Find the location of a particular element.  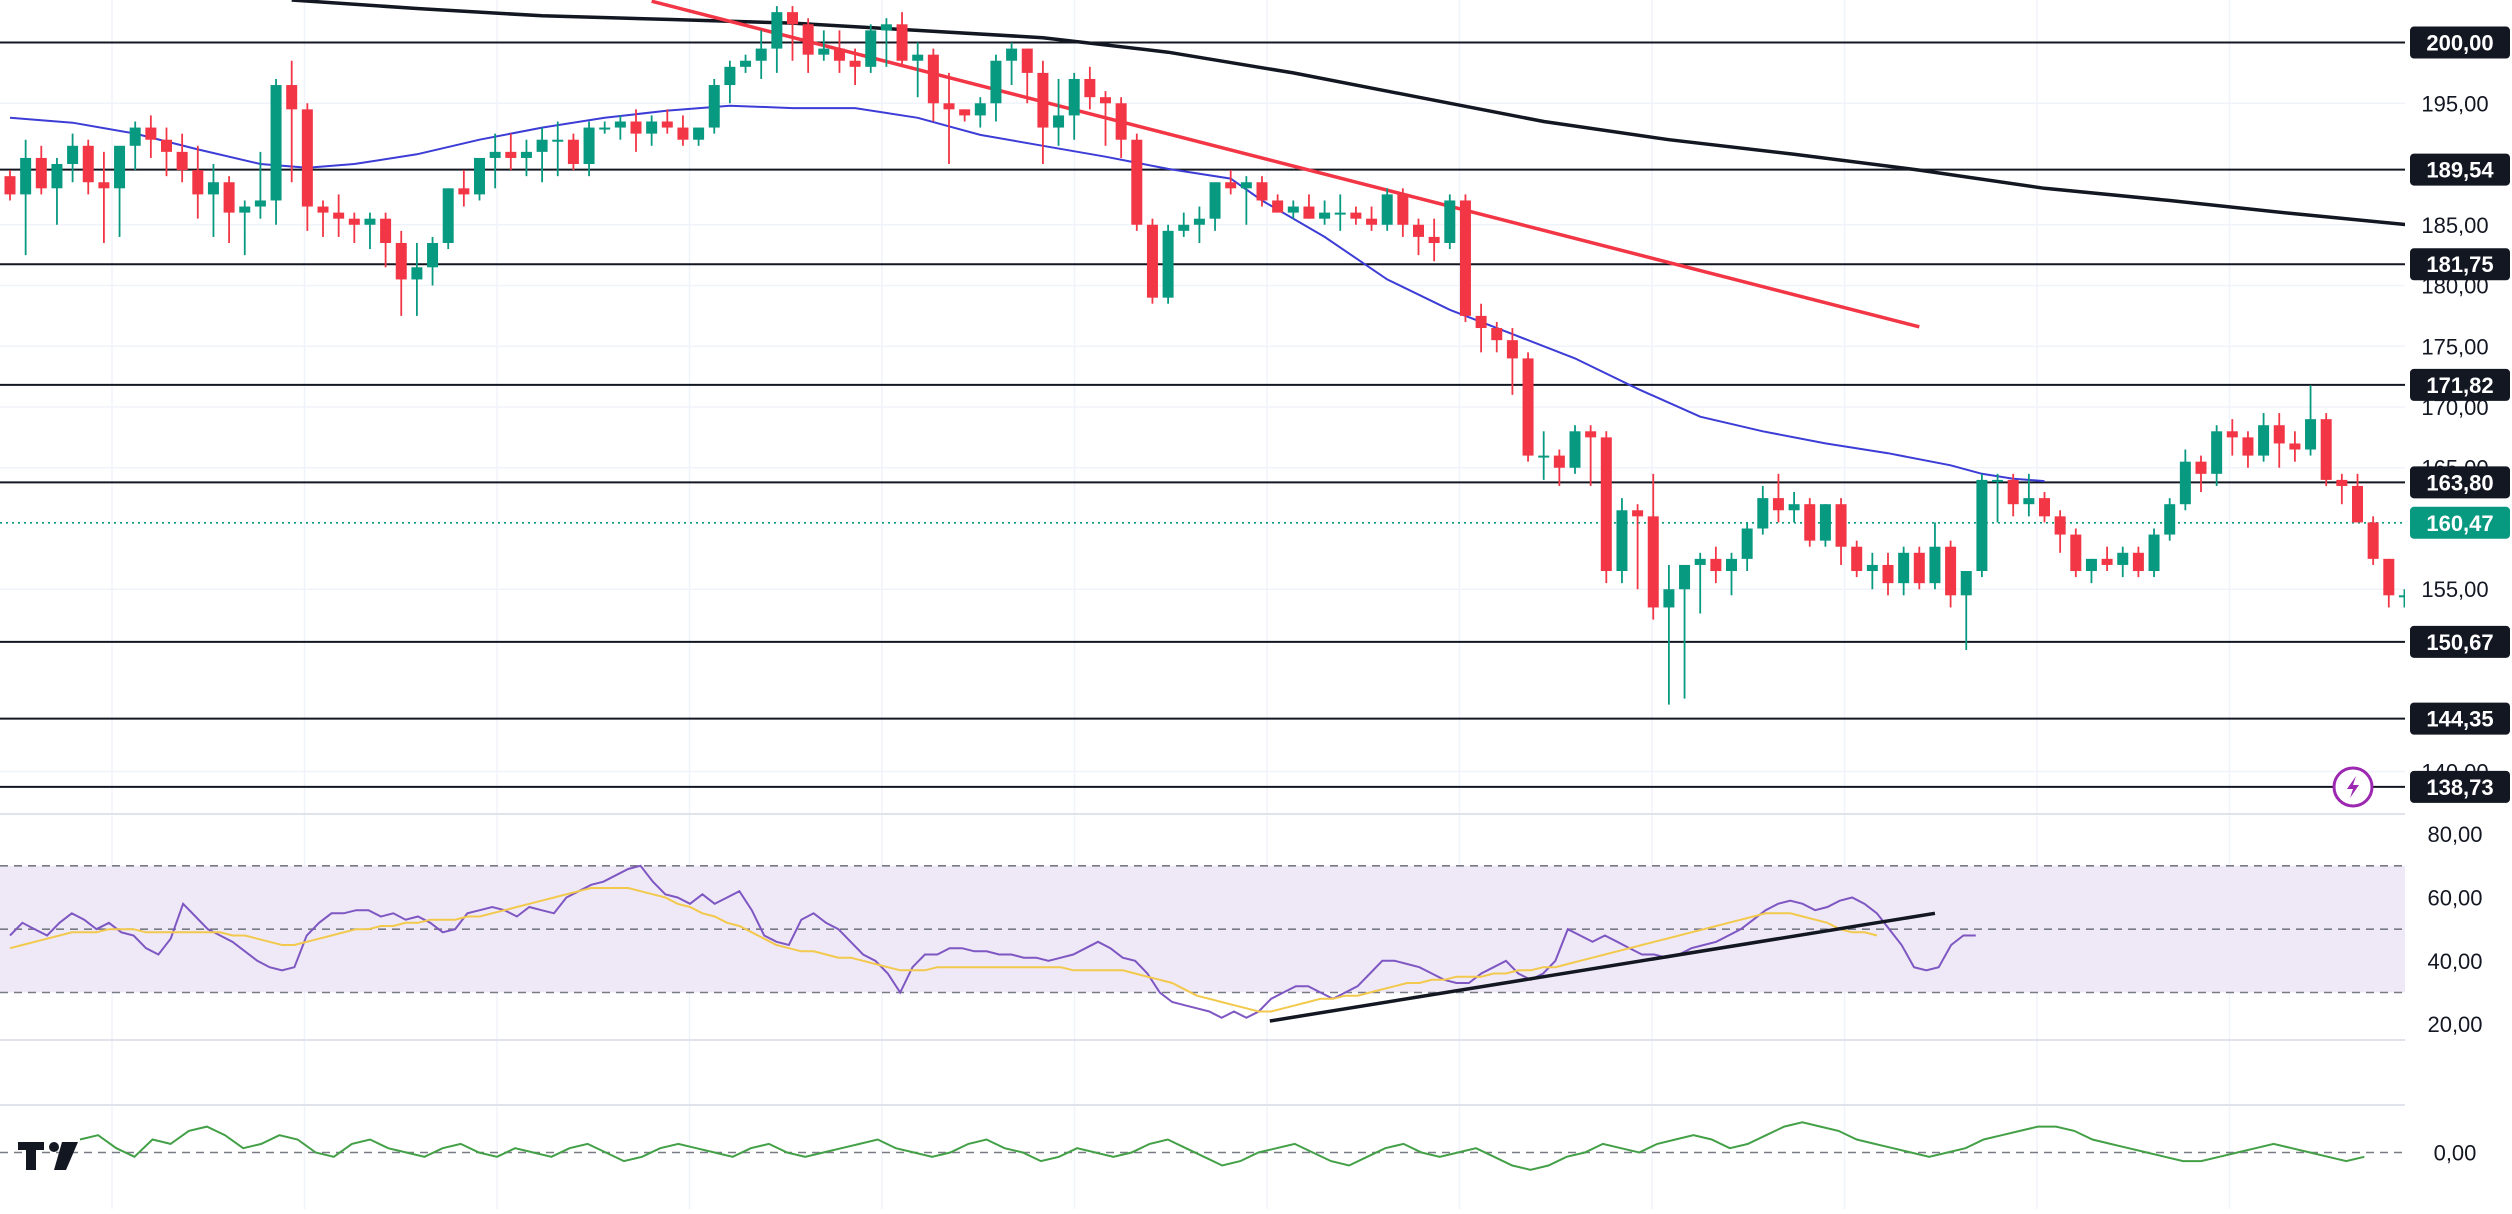

level-price-tag-label: 171,82 is located at coordinates (2459, 385).